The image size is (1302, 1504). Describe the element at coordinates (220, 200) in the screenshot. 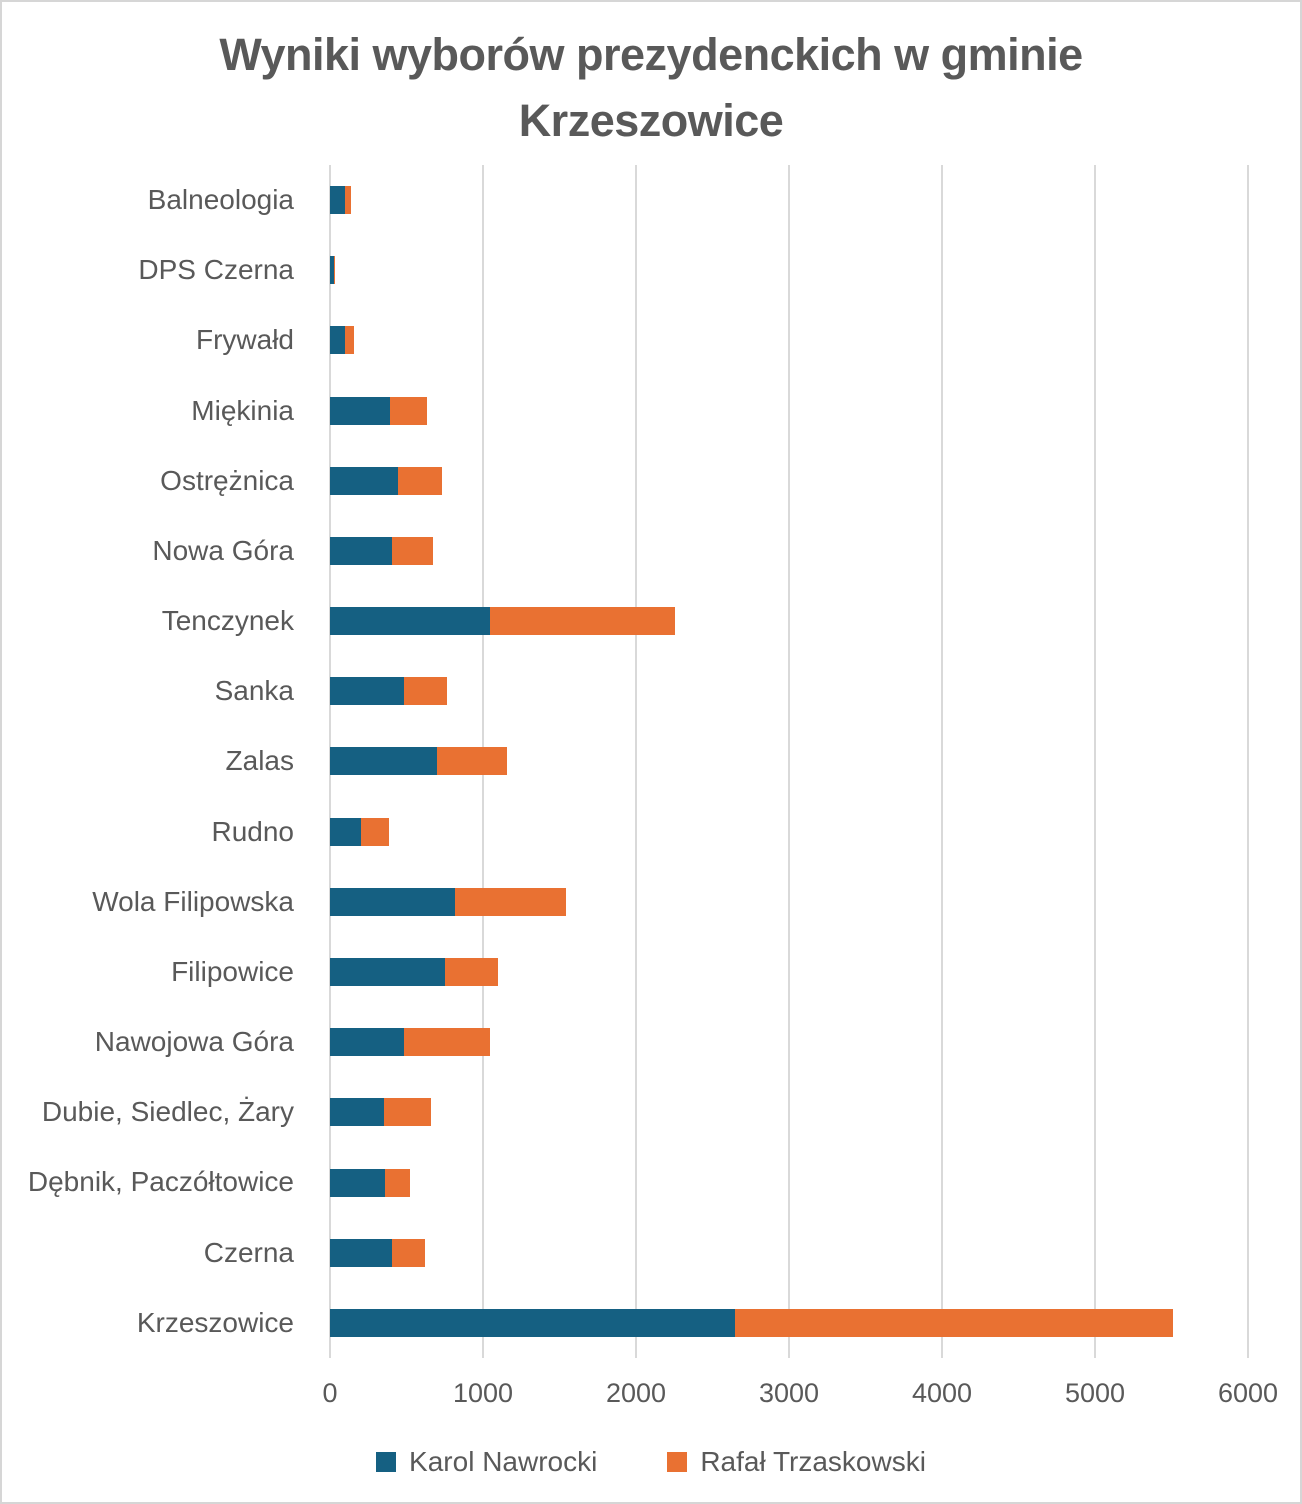

I see `category-label-0: Balneologia` at that location.